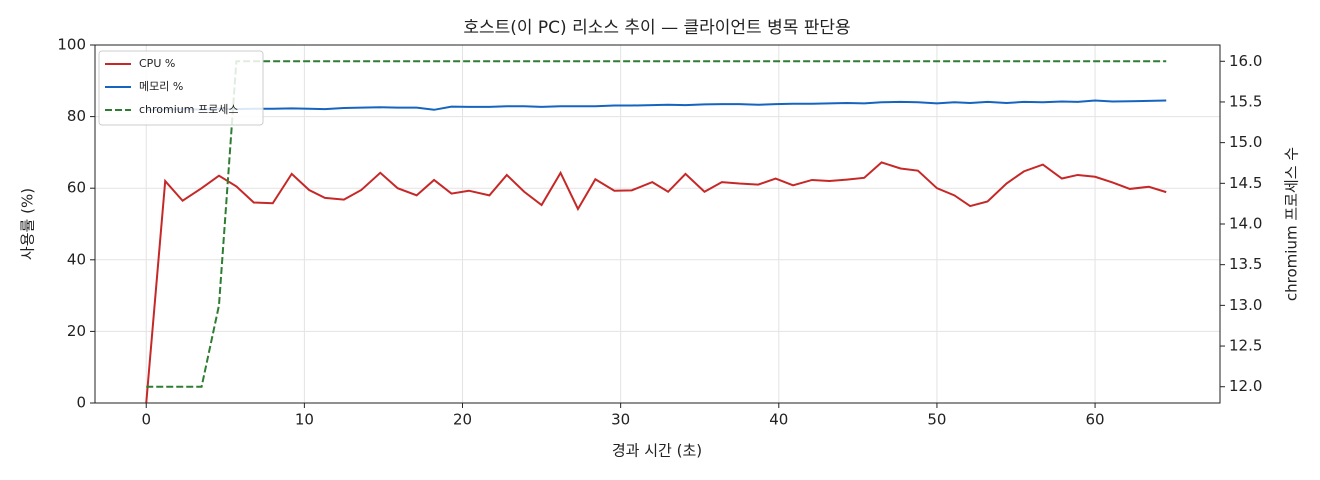 The width and height of the screenshot is (1320, 480). What do you see at coordinates (620, 420) in the screenshot?
I see `x-tick-label: 30` at bounding box center [620, 420].